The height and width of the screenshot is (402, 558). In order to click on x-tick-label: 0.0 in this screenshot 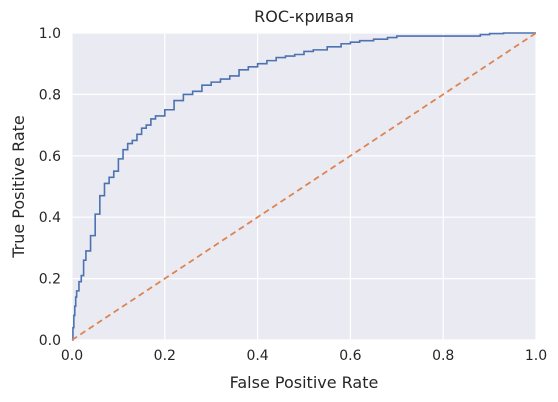, I will do `click(72, 356)`.